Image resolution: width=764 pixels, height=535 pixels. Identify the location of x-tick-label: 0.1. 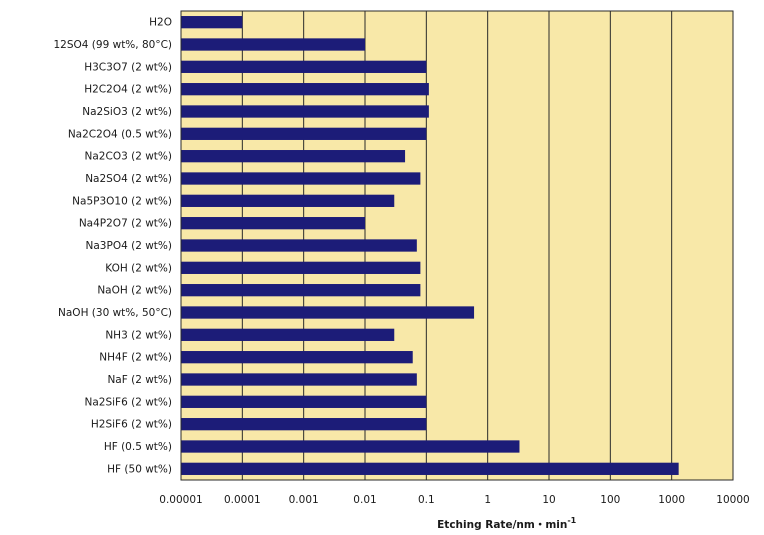
(426, 500).